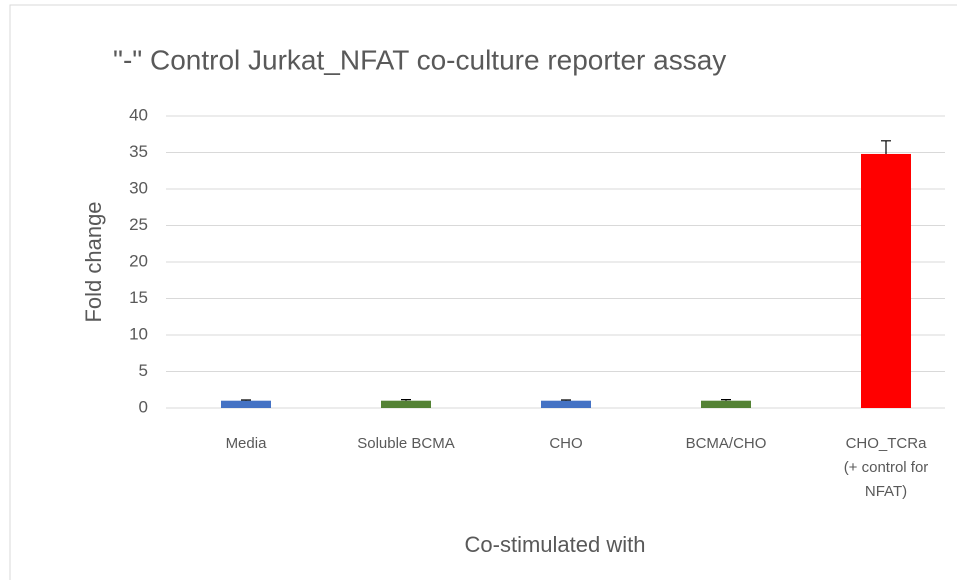 Image resolution: width=957 pixels, height=580 pixels. I want to click on x-tick-label: Media, so click(247, 443).